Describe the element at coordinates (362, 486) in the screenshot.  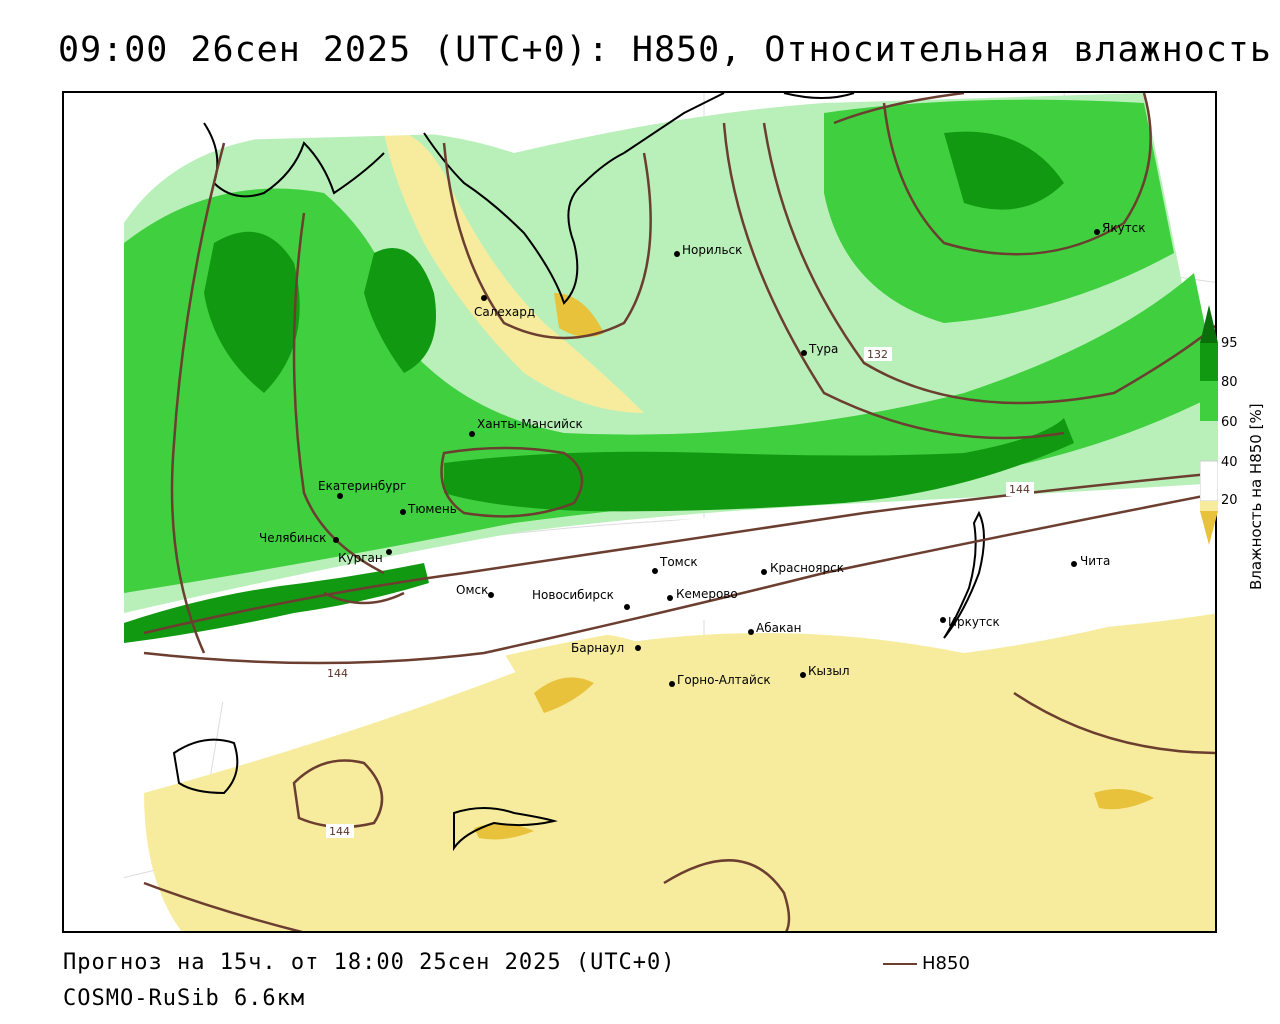
I see `city-label: Екатеринбург` at that location.